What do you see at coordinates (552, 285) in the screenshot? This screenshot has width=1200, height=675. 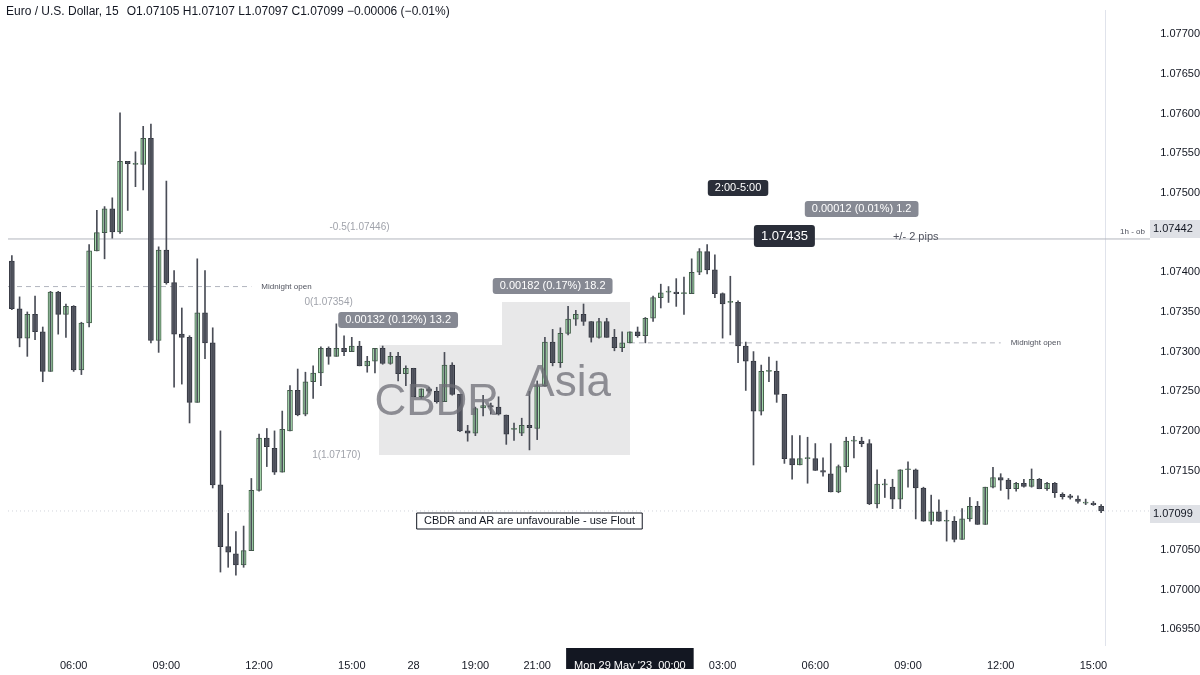 I see `annotation: 0.00182 (0.17%) 18.2` at bounding box center [552, 285].